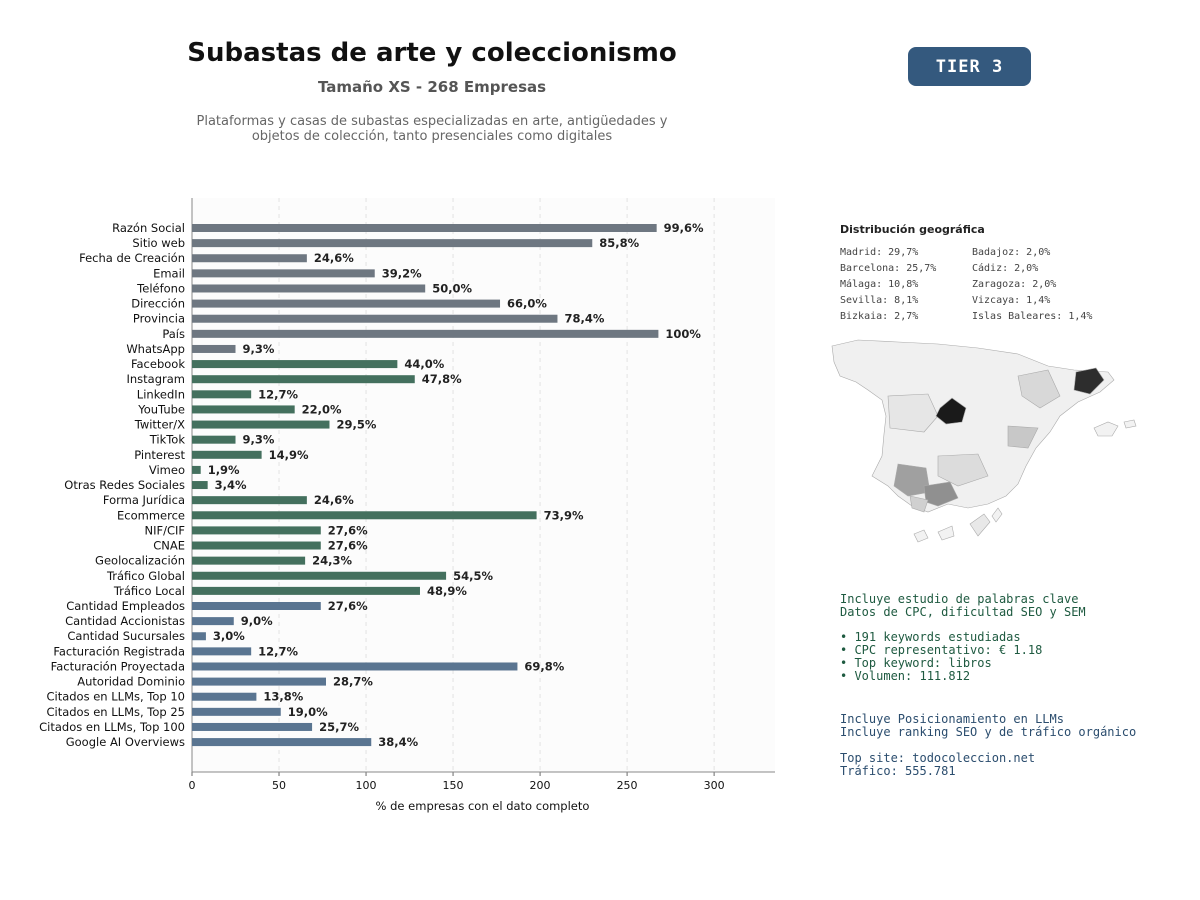 Image resolution: width=1200 pixels, height=900 pixels. Describe the element at coordinates (115, 712) in the screenshot. I see `category-label: Citados en LLMs, Top 25` at that location.